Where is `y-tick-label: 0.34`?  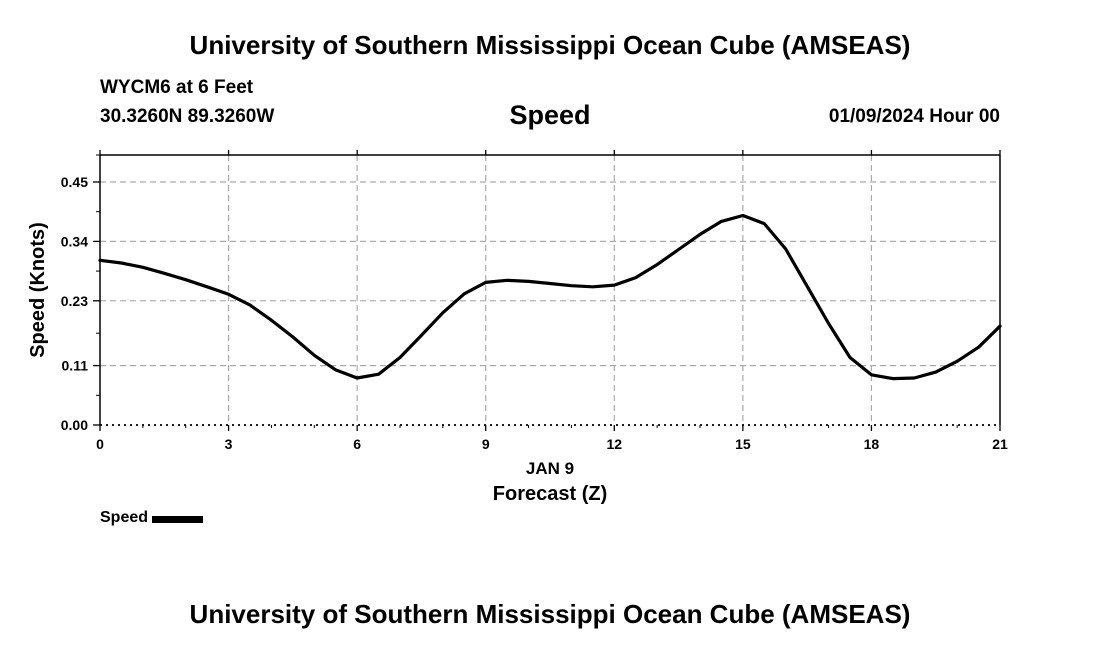 y-tick-label: 0.34 is located at coordinates (74, 241).